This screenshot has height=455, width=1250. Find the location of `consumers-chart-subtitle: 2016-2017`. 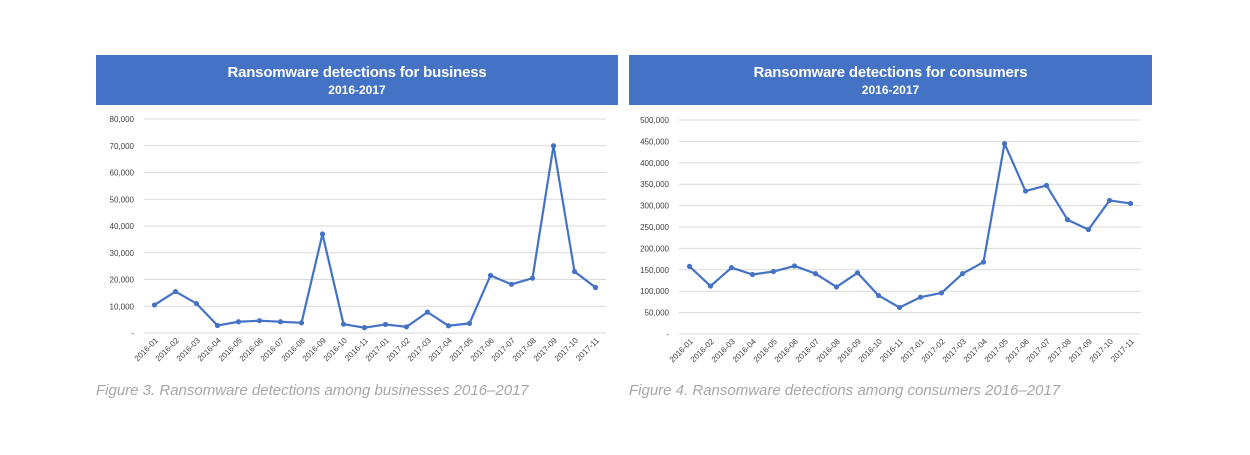

consumers-chart-subtitle: 2016-2017 is located at coordinates (890, 90).